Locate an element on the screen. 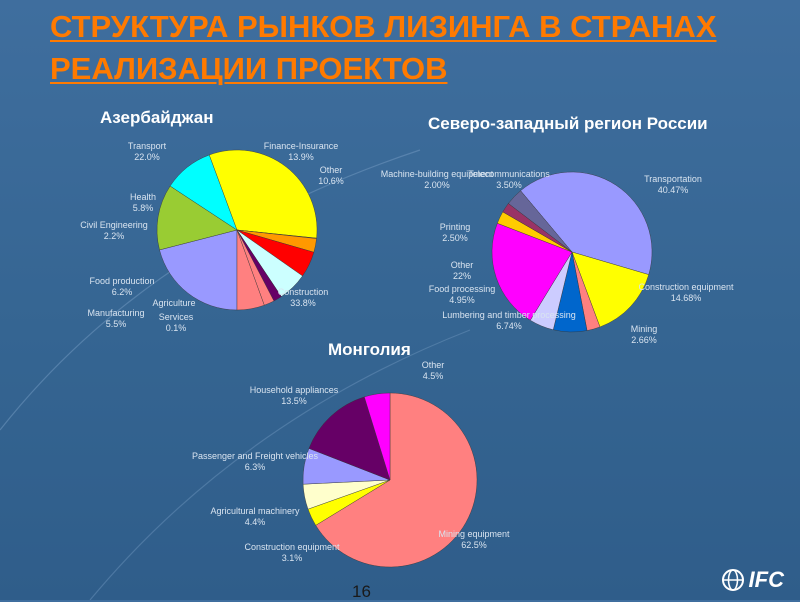  slice-label: Food processing 4.95% is located at coordinates (462, 294).